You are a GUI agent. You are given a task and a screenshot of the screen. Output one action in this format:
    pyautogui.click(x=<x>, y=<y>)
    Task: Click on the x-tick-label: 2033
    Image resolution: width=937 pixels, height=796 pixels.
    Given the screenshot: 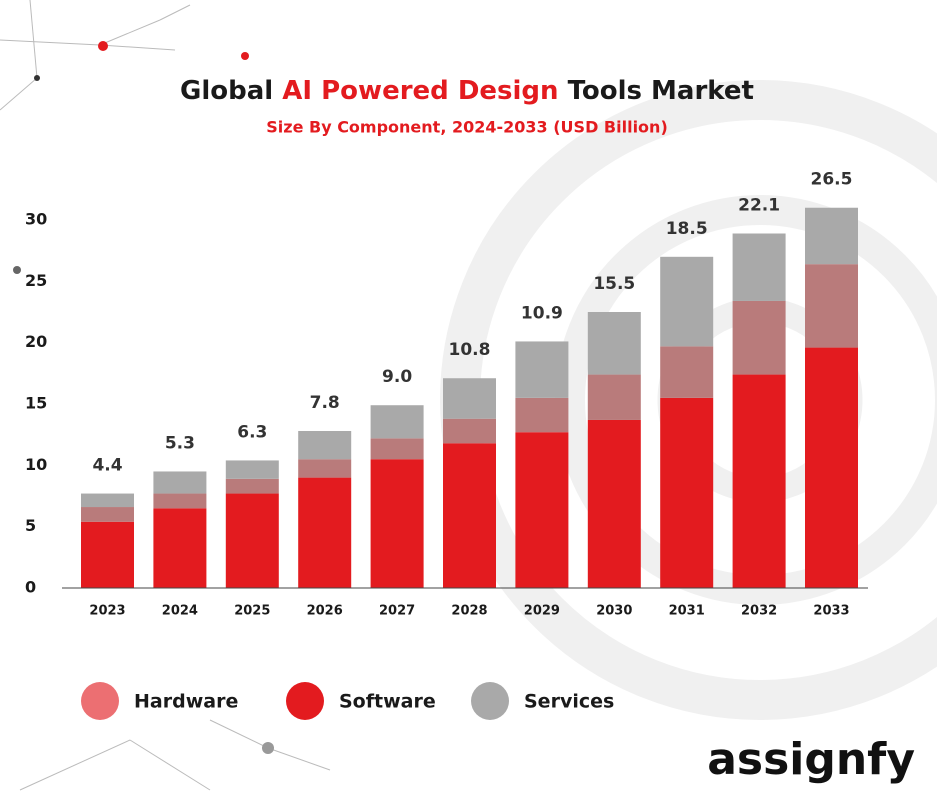 What is the action you would take?
    pyautogui.click(x=831, y=611)
    